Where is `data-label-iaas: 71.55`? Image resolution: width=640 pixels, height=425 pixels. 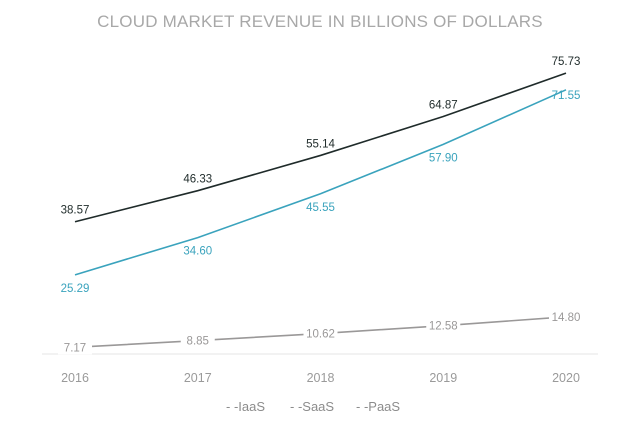 data-label-iaas: 71.55 is located at coordinates (566, 96).